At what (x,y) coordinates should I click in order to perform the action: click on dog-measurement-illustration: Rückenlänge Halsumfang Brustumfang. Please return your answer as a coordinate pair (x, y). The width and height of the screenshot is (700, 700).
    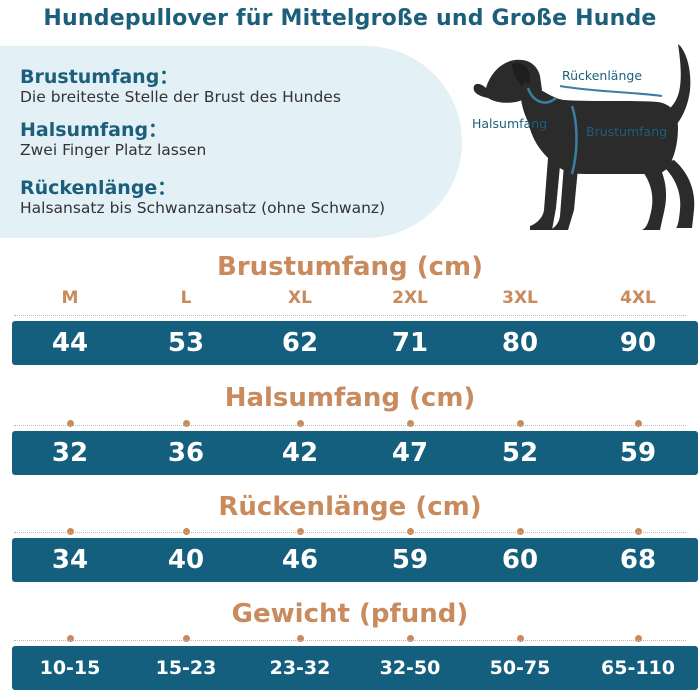
    Looking at the image, I should click on (583, 137).